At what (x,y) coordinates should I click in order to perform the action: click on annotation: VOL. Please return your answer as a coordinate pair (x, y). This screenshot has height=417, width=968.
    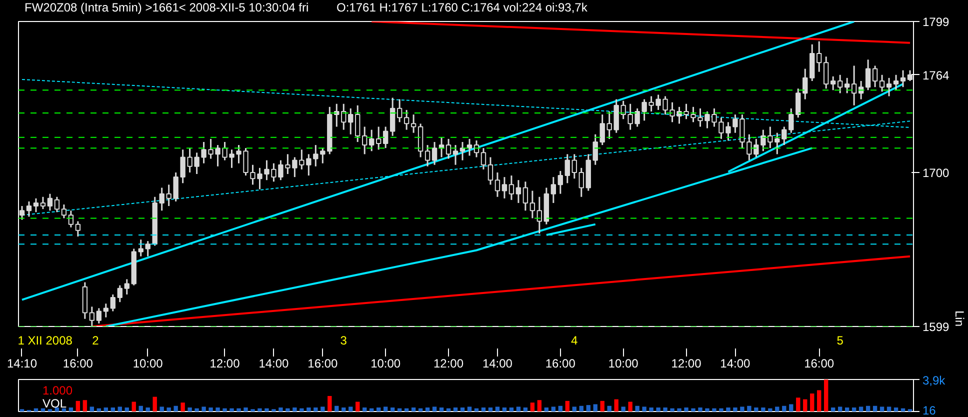
    Looking at the image, I should click on (54, 403).